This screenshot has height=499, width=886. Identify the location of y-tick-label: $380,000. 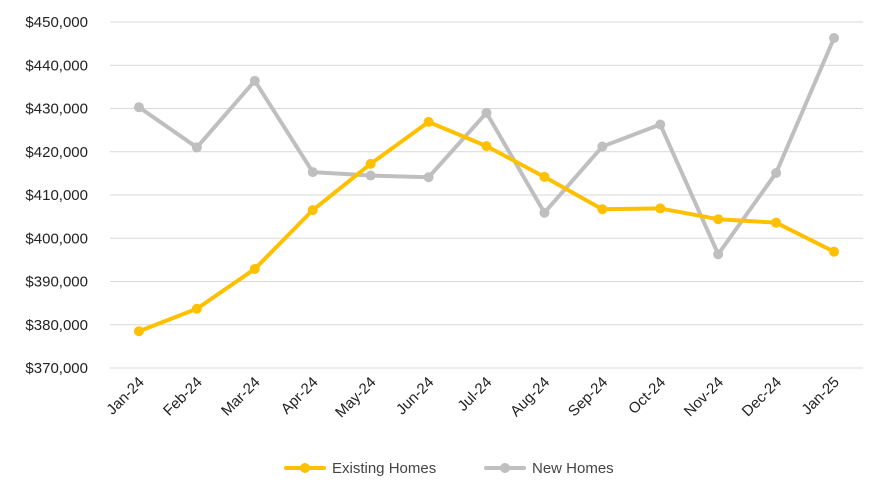
(56, 325).